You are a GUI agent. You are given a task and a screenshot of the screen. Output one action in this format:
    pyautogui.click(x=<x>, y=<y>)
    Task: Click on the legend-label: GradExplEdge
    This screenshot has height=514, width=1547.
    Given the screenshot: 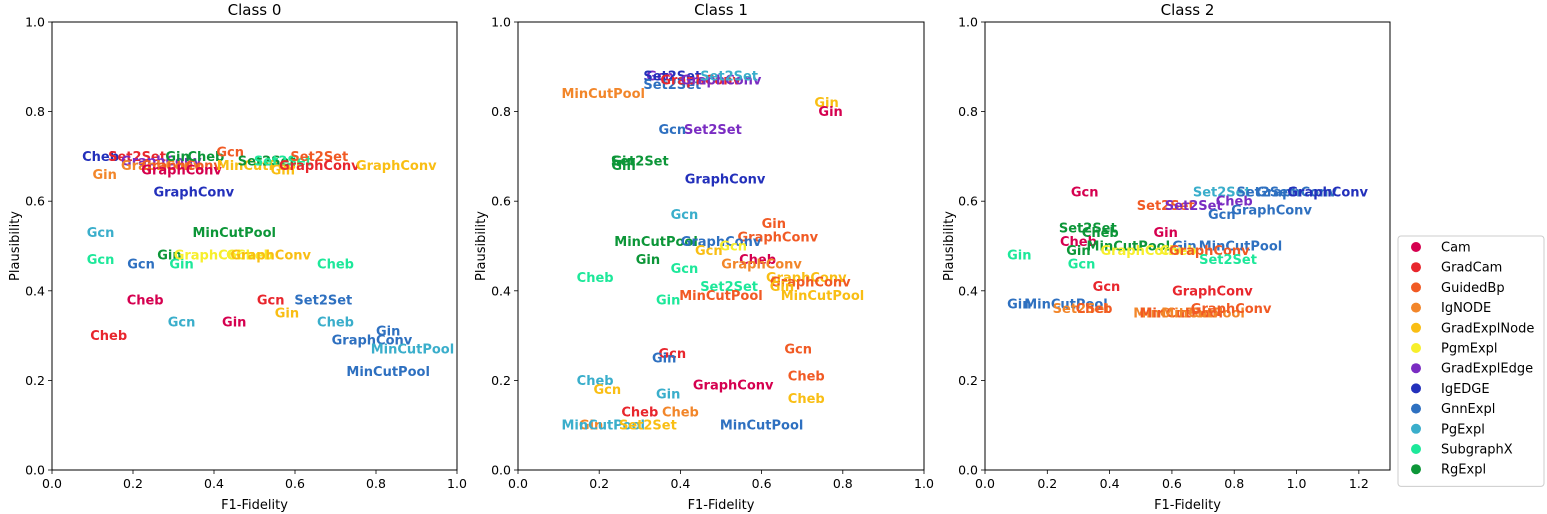 What is the action you would take?
    pyautogui.click(x=1487, y=369)
    